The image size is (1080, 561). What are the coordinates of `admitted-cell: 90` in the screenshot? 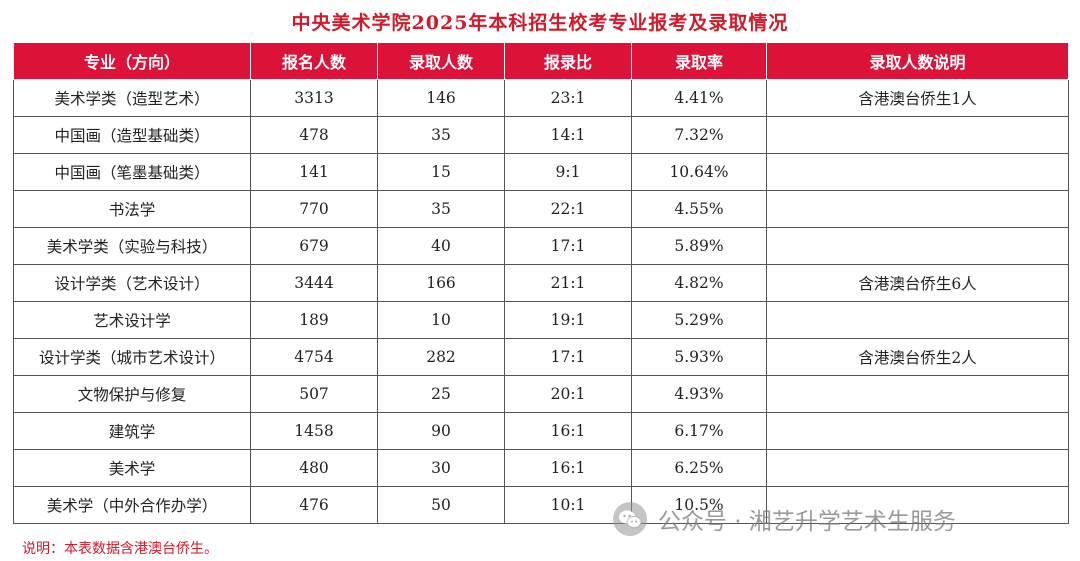 It's located at (441, 431).